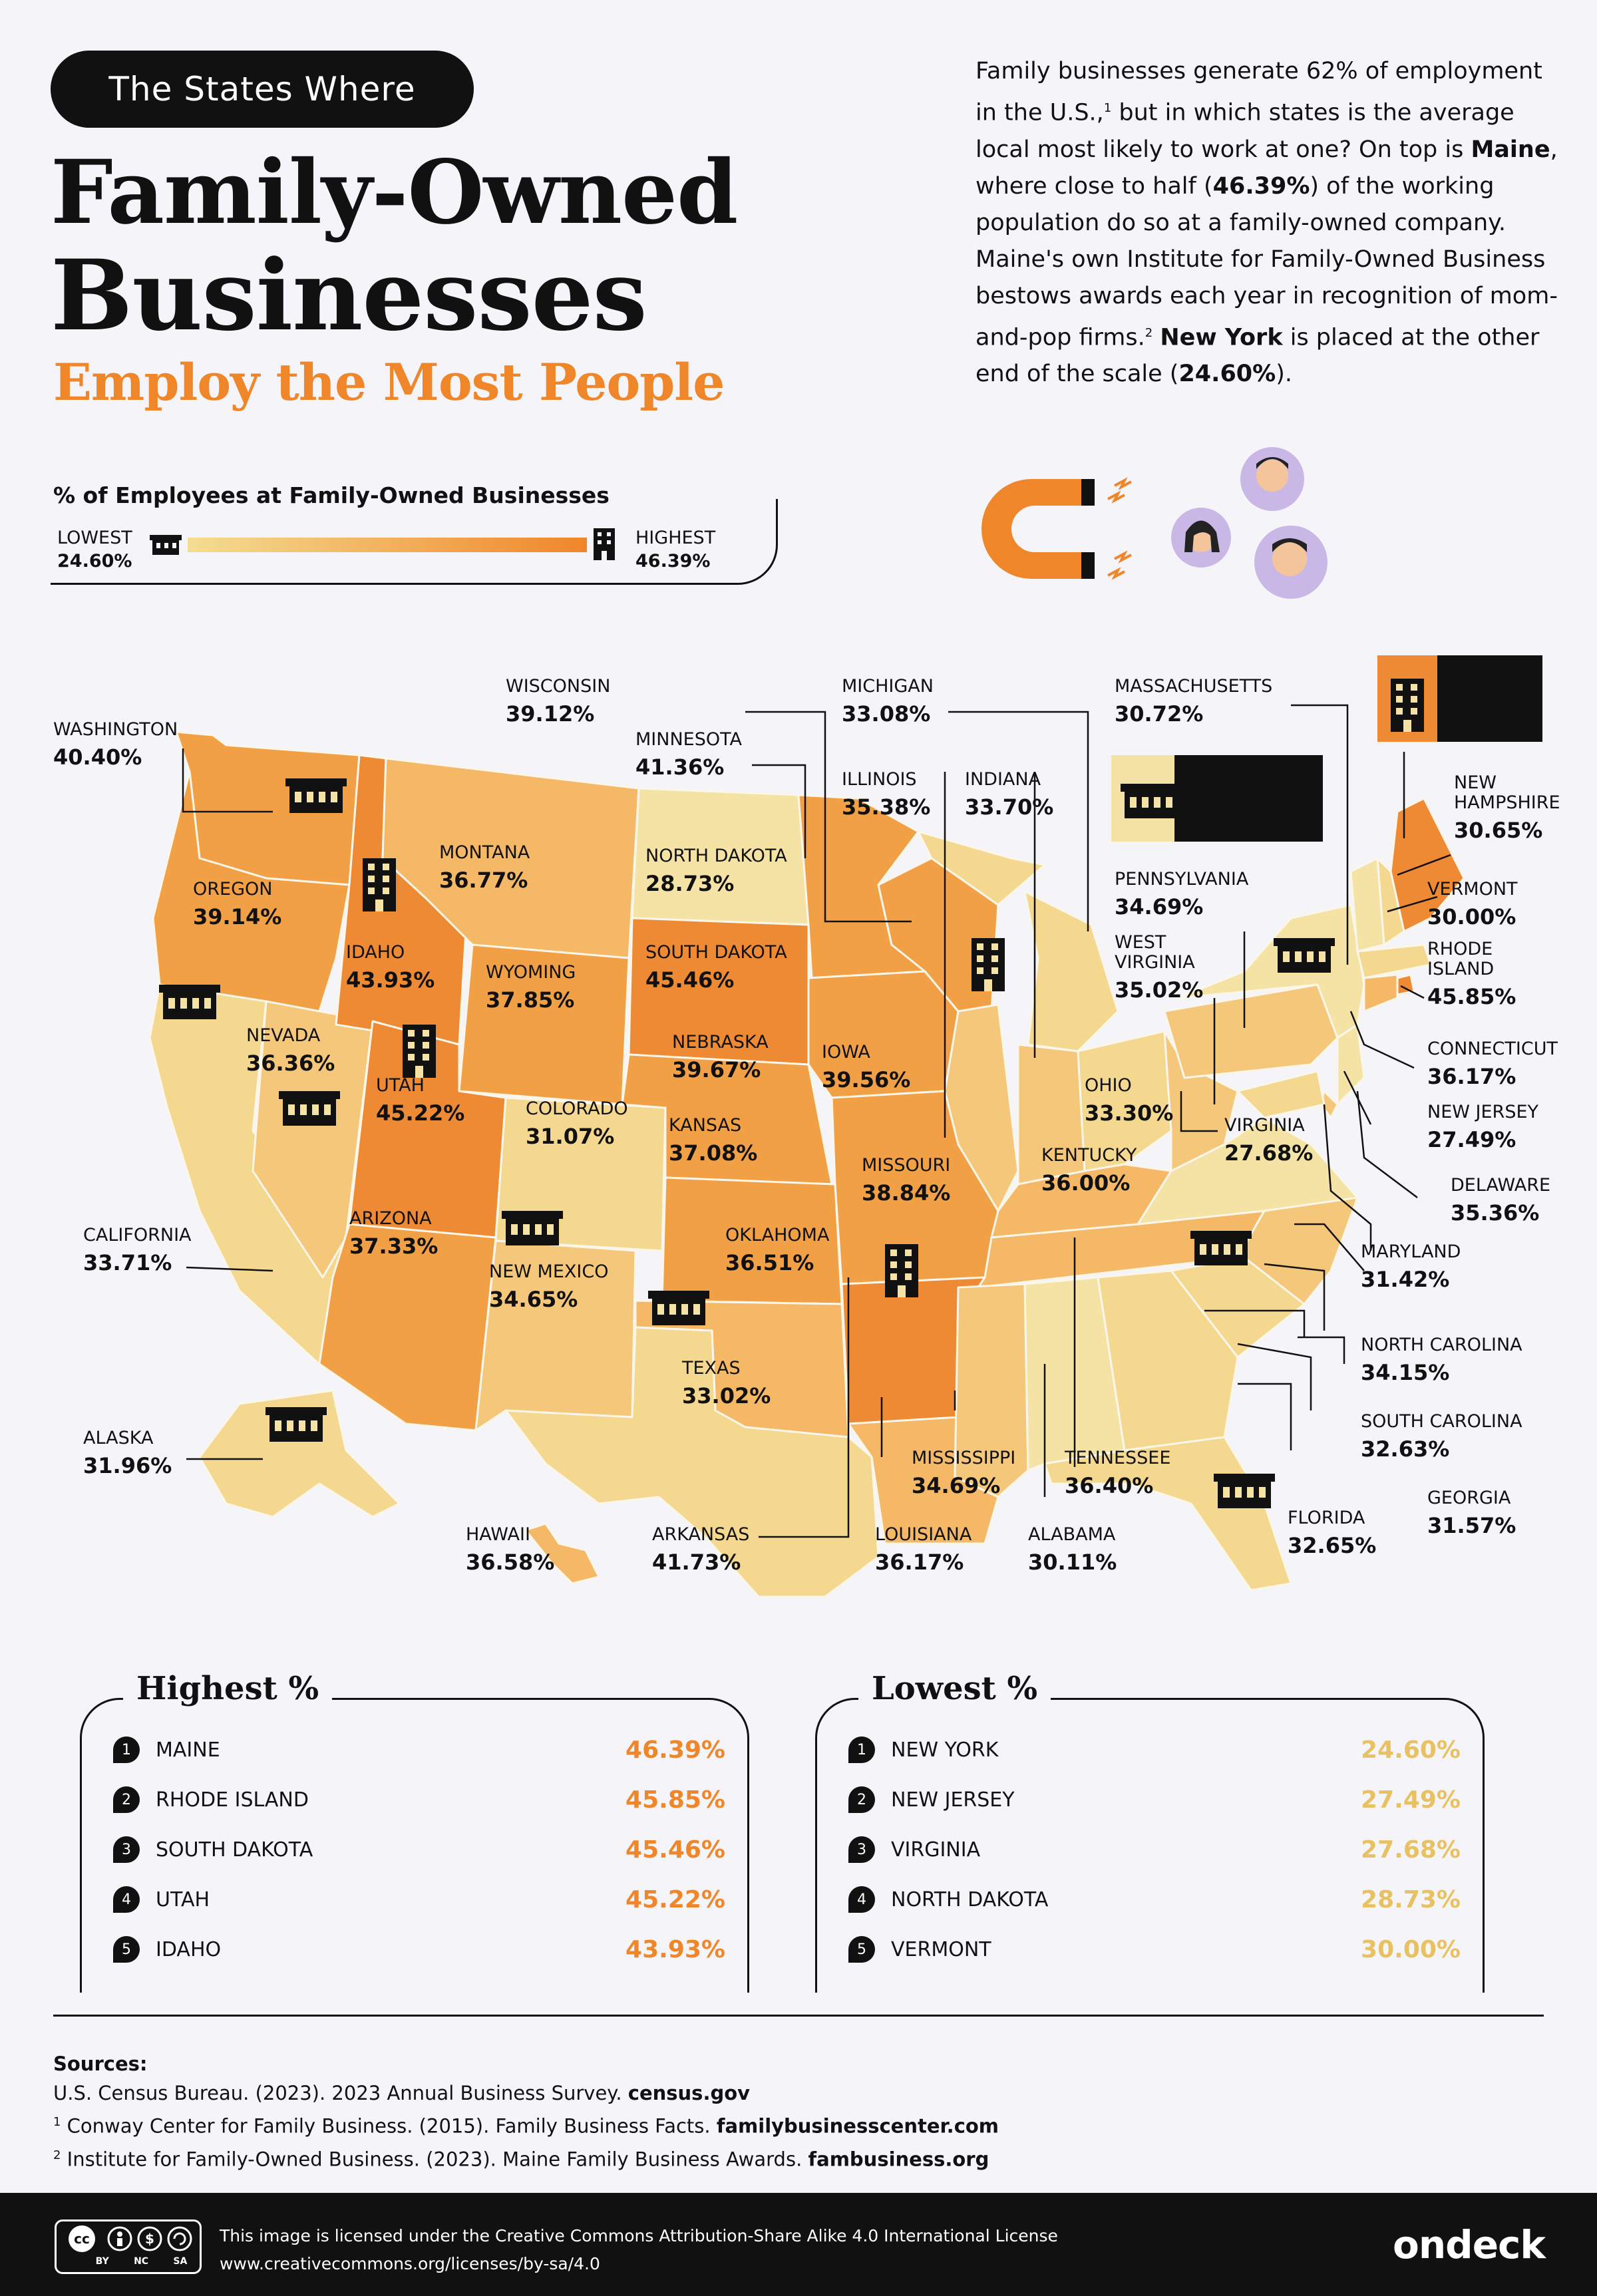  Describe the element at coordinates (97, 757) in the screenshot. I see `state-value-label: 40.40%` at that location.